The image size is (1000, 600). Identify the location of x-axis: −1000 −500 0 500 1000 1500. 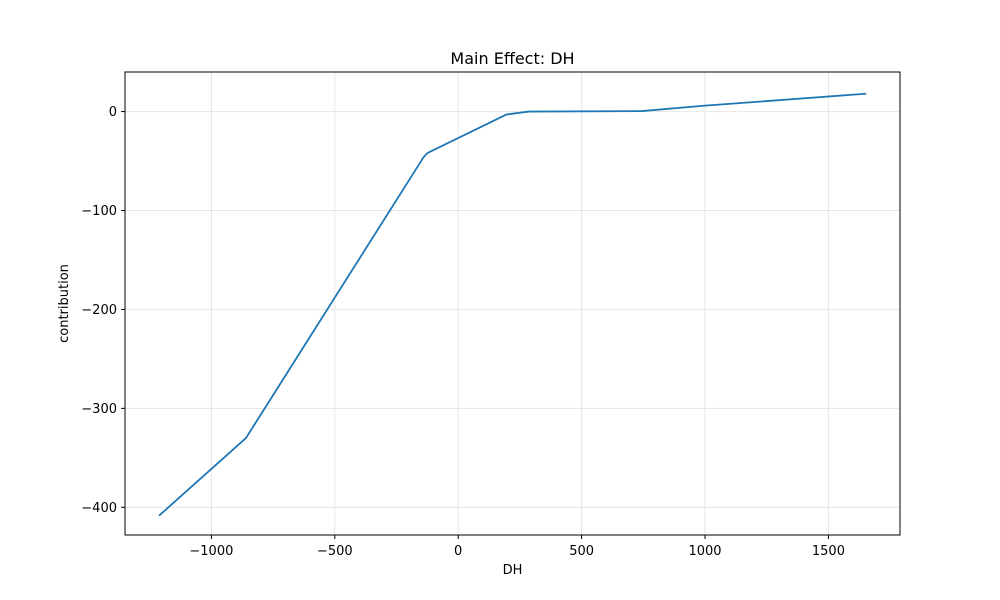
(517, 547).